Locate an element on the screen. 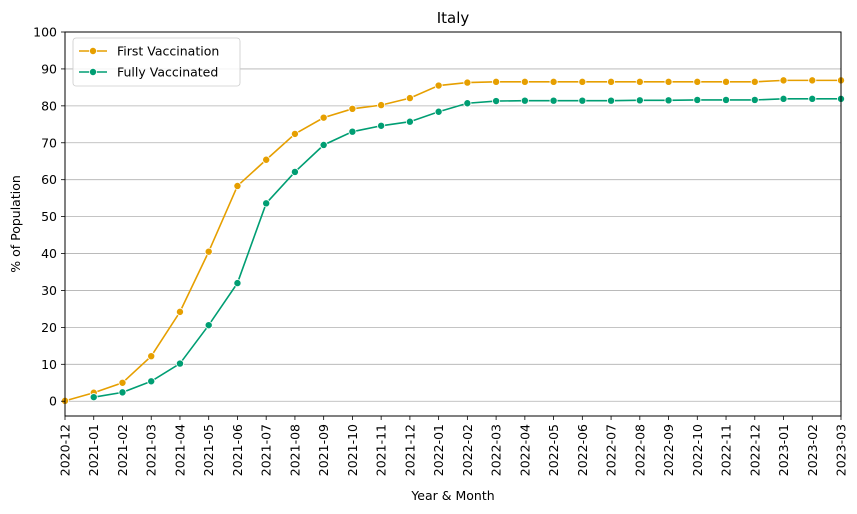  x-tick-label: 2021-11 is located at coordinates (381, 450).